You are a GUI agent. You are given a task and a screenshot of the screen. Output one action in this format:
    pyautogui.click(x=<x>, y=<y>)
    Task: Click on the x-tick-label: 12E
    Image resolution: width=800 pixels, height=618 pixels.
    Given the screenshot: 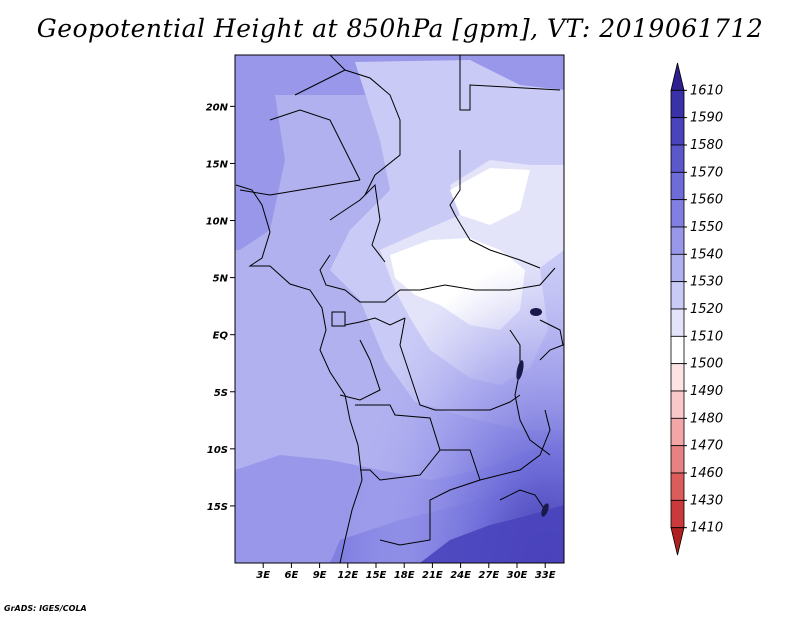 What is the action you would take?
    pyautogui.click(x=347, y=575)
    